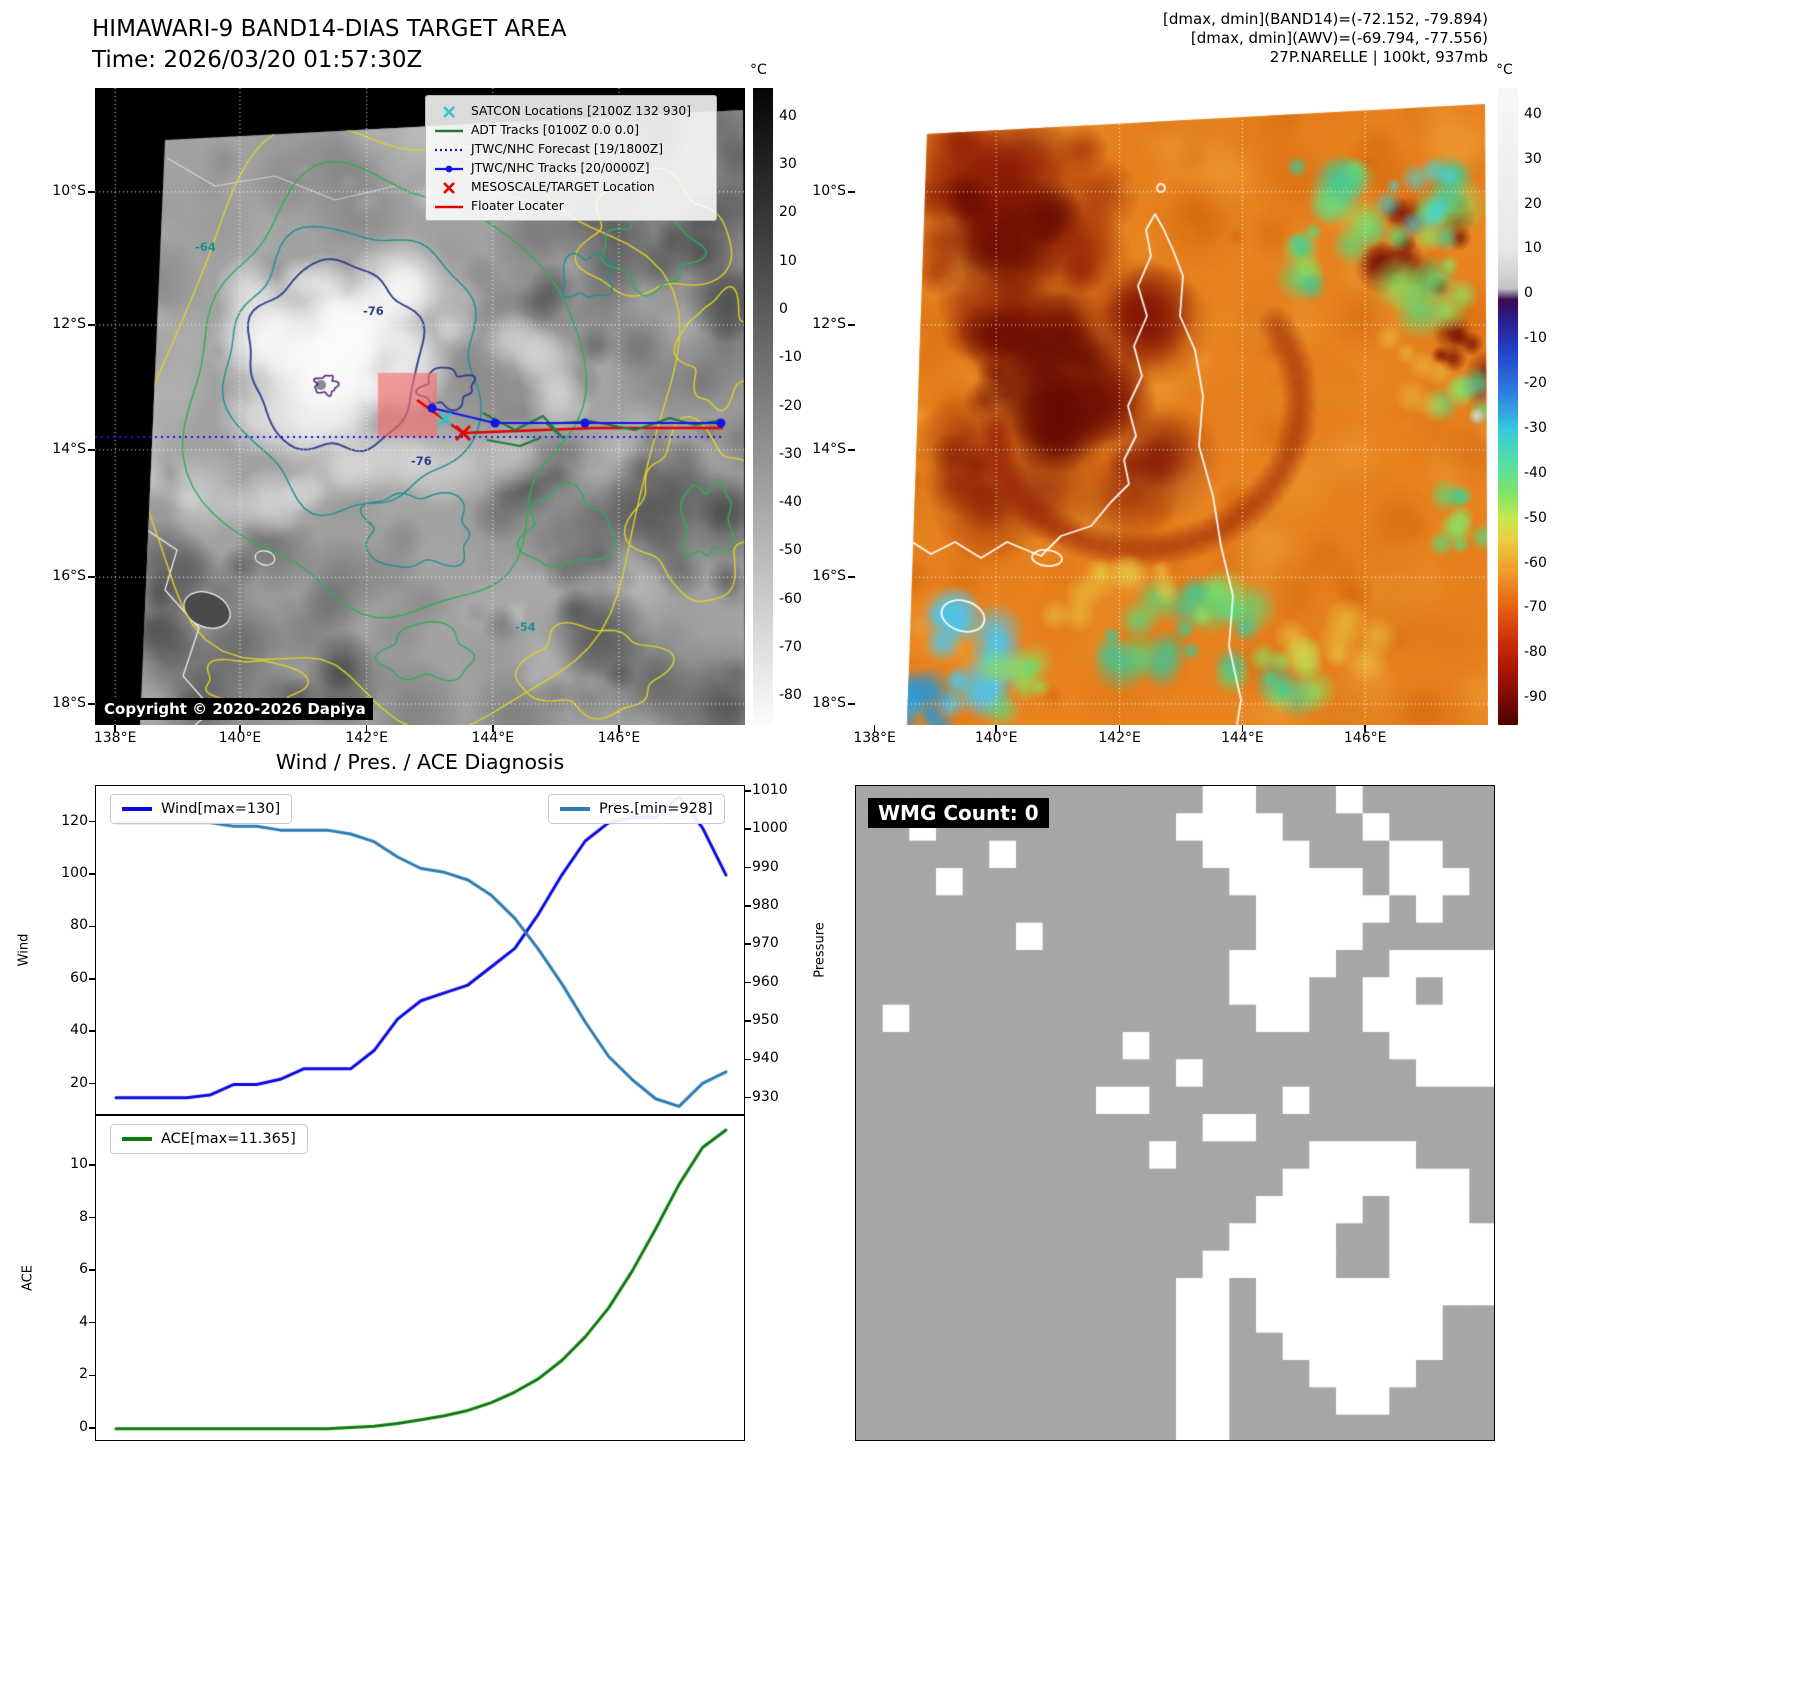 This screenshot has height=1690, width=1797. What do you see at coordinates (28, 1278) in the screenshot?
I see `ace-axis-label: ACE` at bounding box center [28, 1278].